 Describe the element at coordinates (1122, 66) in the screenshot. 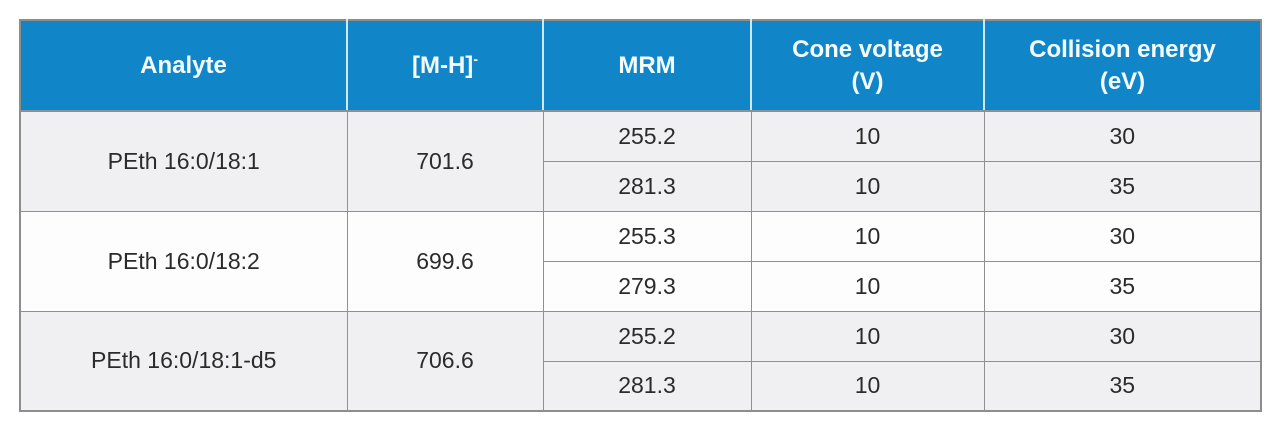

I see `column-header-collision-energy: Collision energy (eV)` at that location.